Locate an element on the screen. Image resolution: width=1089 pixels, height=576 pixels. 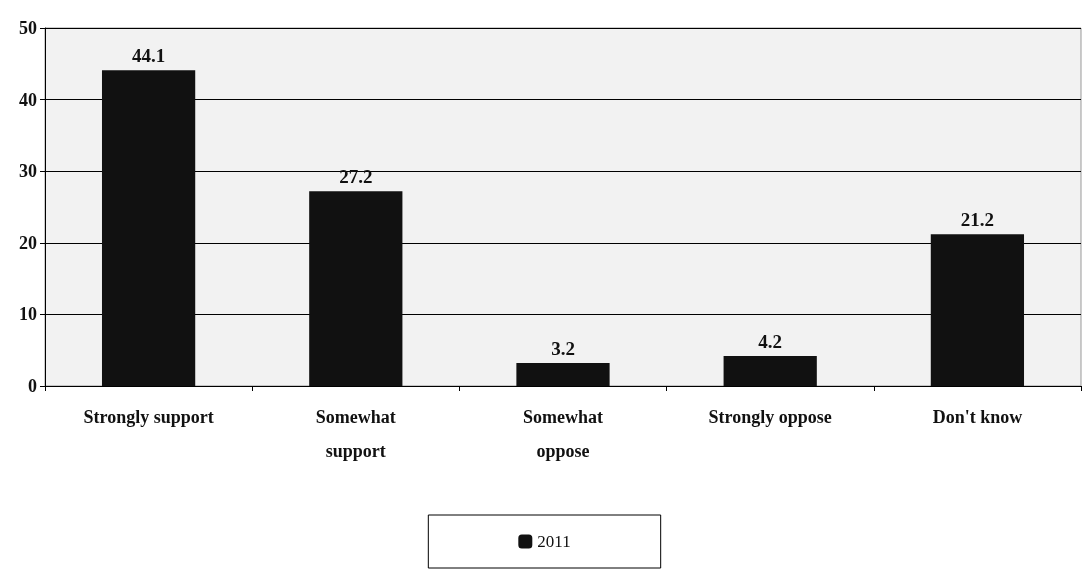
y-tick-label: 20 is located at coordinates (28, 242).